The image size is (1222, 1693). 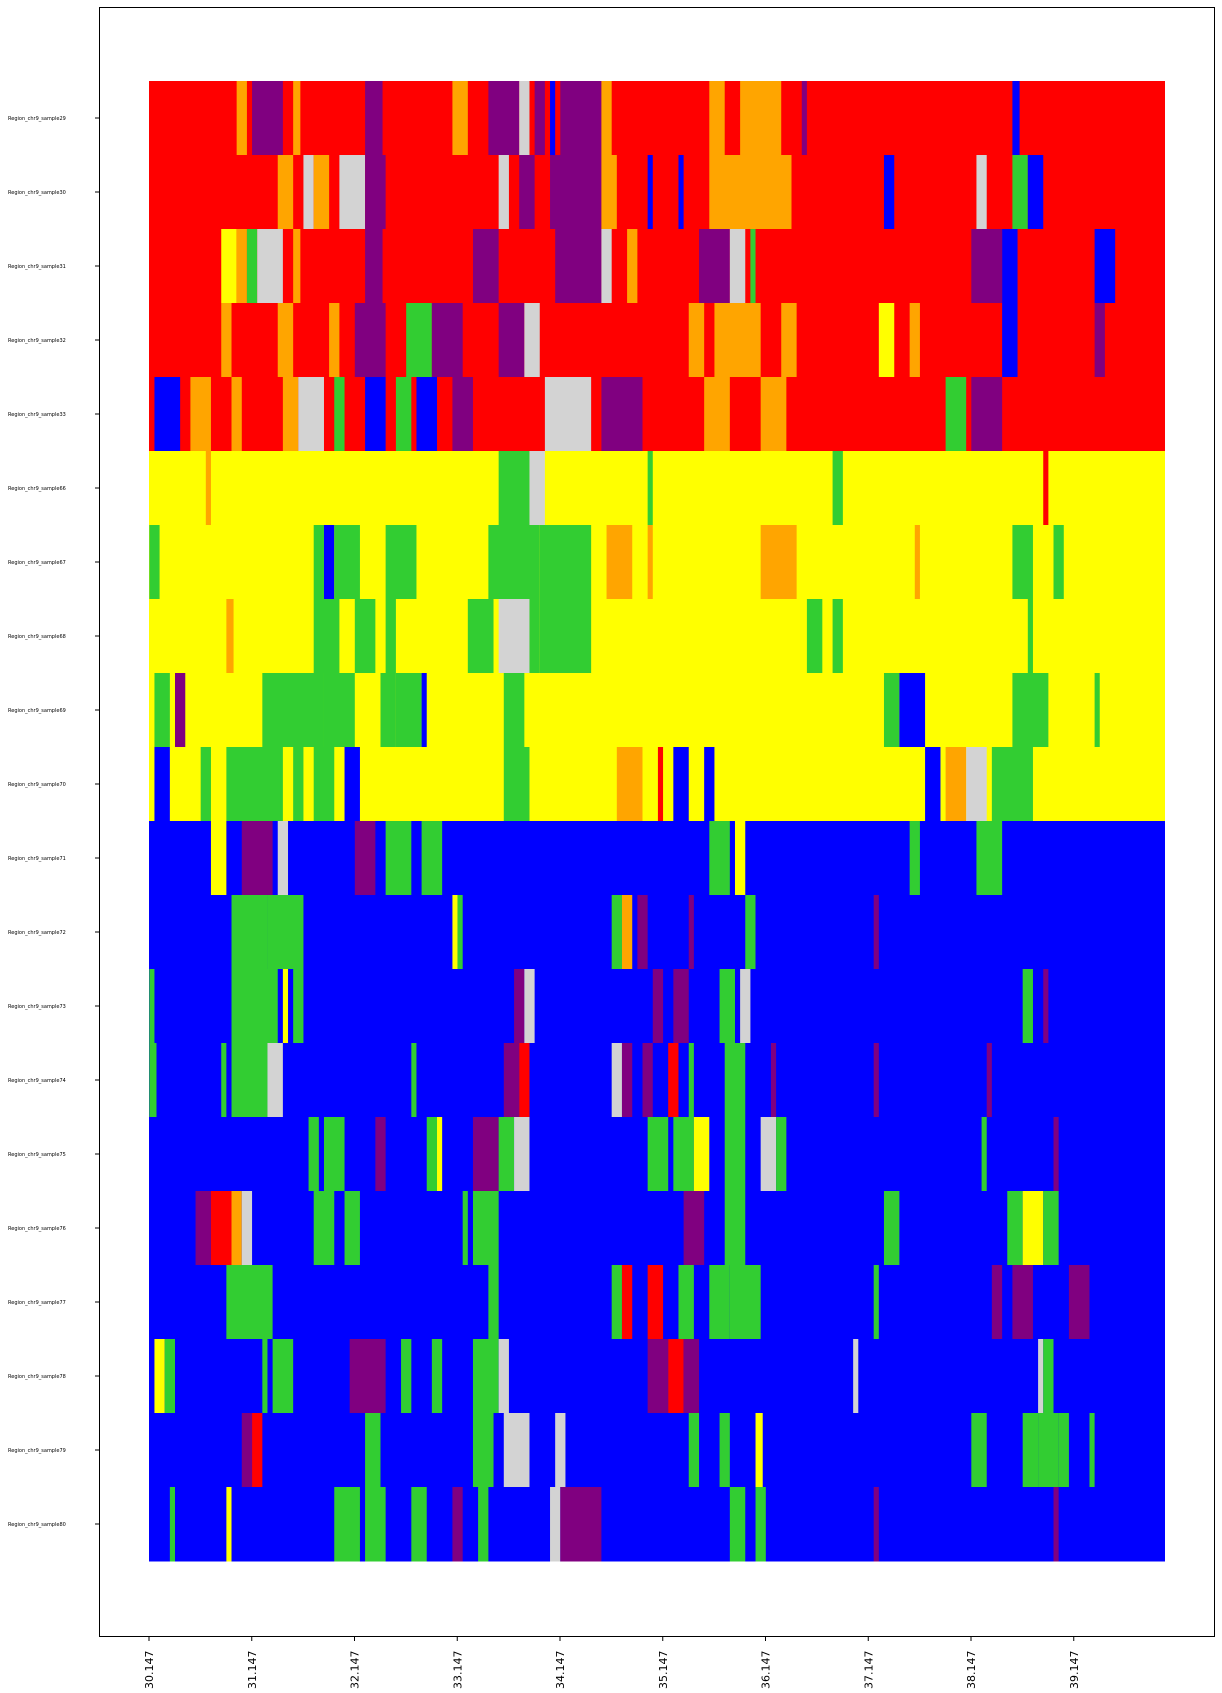 What do you see at coordinates (37, 489) in the screenshot?
I see `y-tick-label: Region_chr9_sample66` at bounding box center [37, 489].